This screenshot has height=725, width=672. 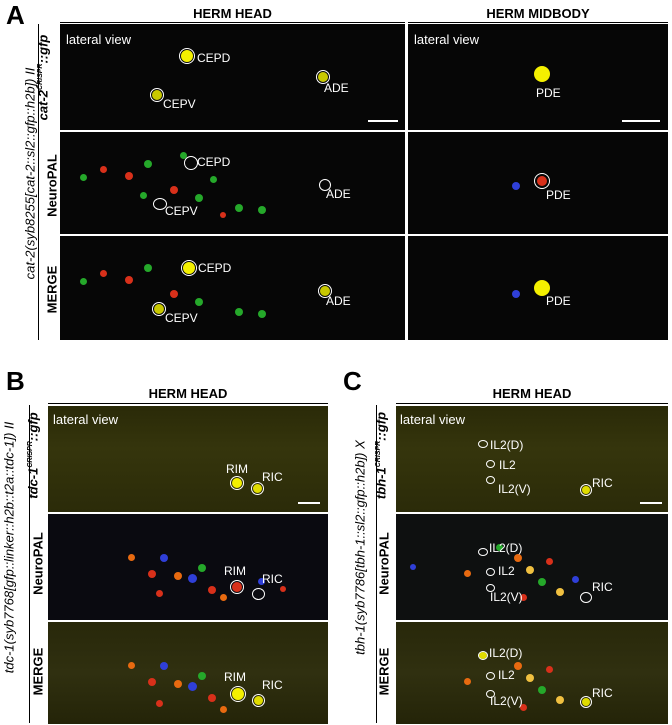 What do you see at coordinates (232, 22) in the screenshot?
I see `panel-a-head-rule` at bounding box center [232, 22].